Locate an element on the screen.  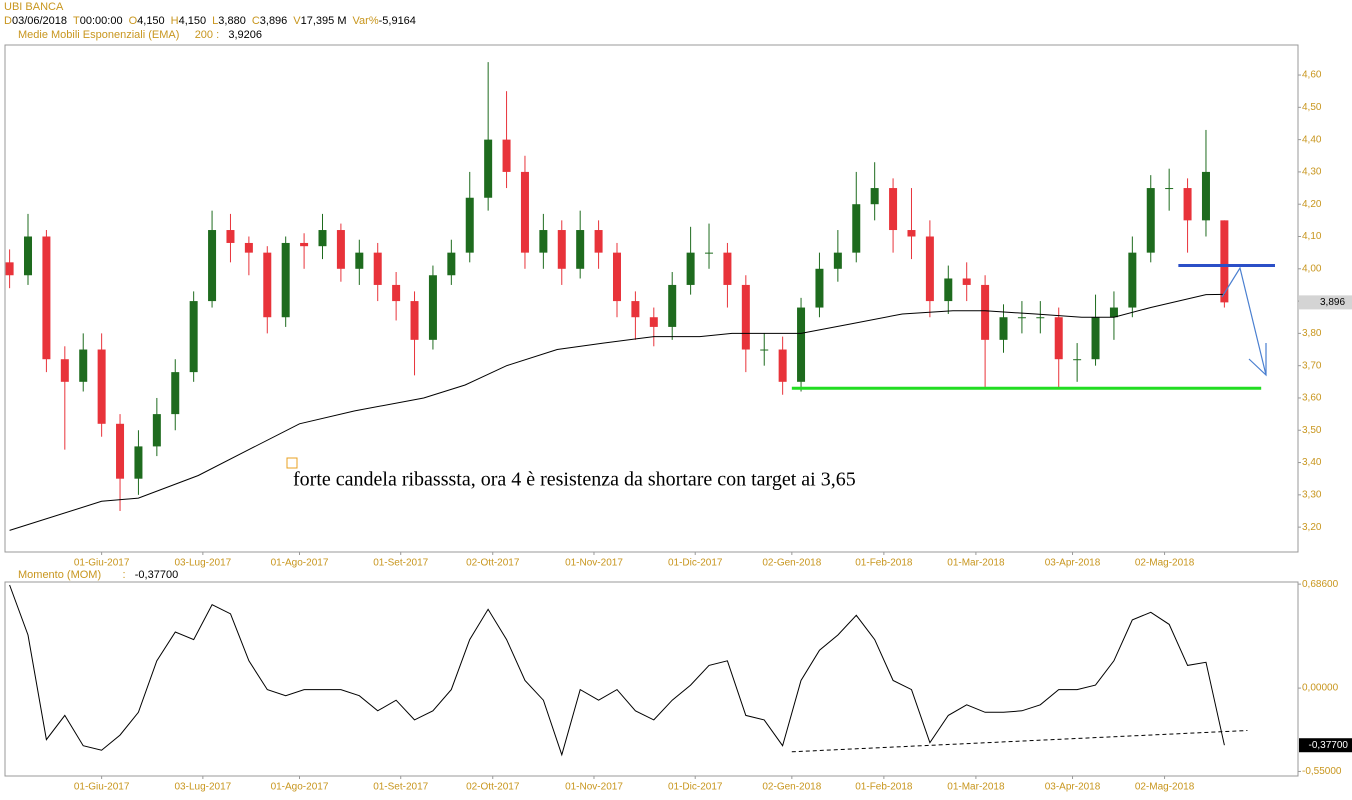
info-value: 00:00:00 is located at coordinates (101, 21).